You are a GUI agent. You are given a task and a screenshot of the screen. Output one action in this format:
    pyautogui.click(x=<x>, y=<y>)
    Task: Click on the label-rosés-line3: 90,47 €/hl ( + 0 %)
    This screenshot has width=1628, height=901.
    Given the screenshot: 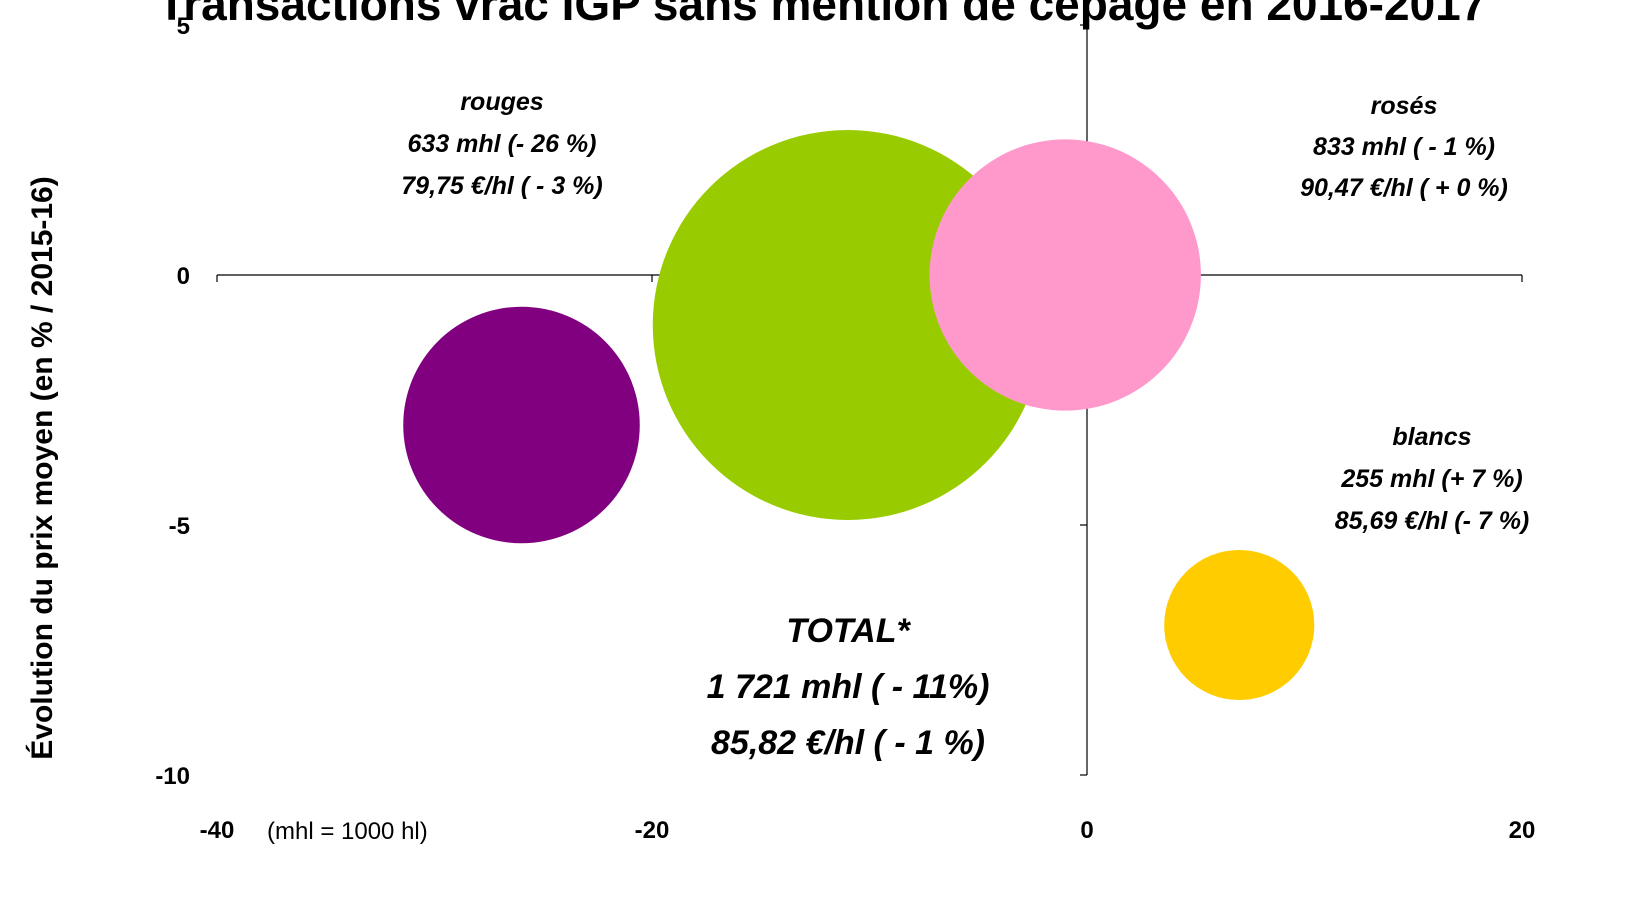 What is the action you would take?
    pyautogui.click(x=1404, y=188)
    